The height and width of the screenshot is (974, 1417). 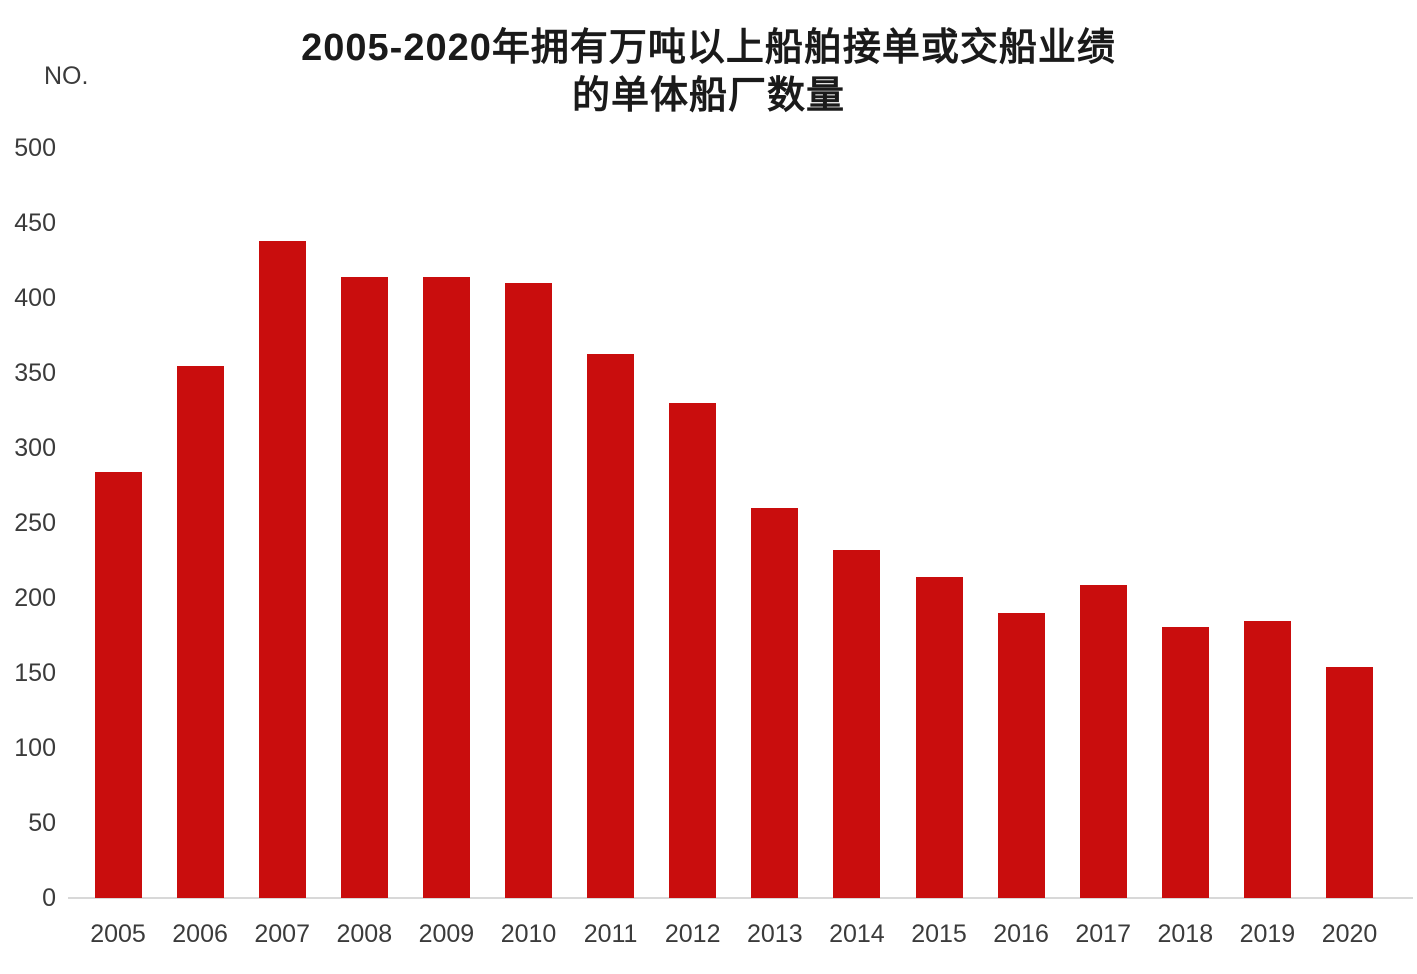 What do you see at coordinates (1349, 934) in the screenshot?
I see `x-tick-label-2020: 2020` at bounding box center [1349, 934].